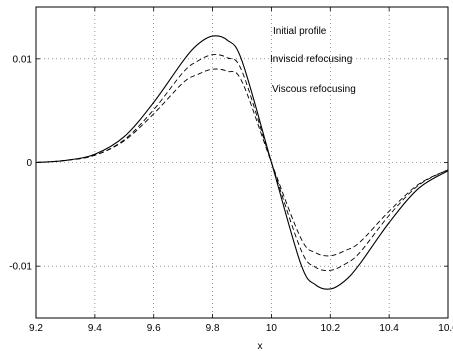 This screenshot has height=352, width=453. Describe the element at coordinates (23, 59) in the screenshot. I see `y-tick-label: 0.01` at that location.